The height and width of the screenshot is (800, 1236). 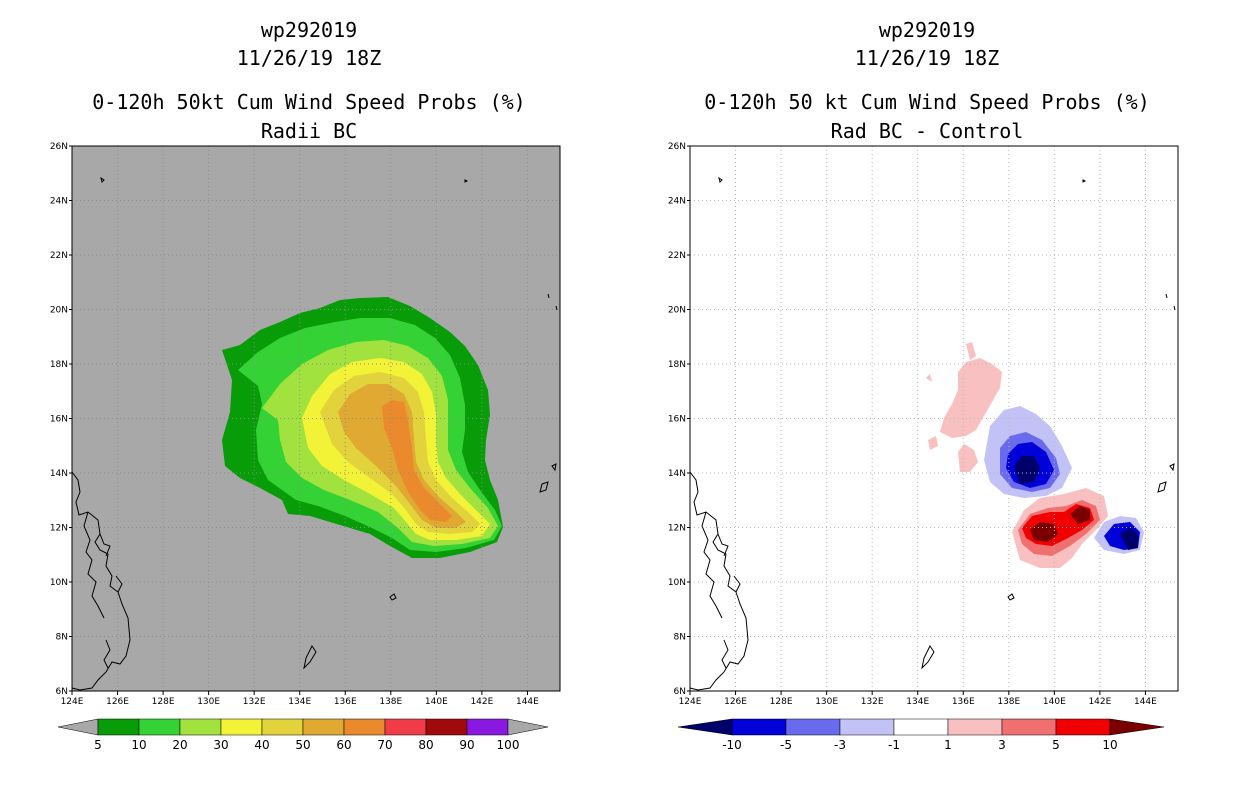 What do you see at coordinates (1145, 702) in the screenshot?
I see `lon-label: 144E` at bounding box center [1145, 702].